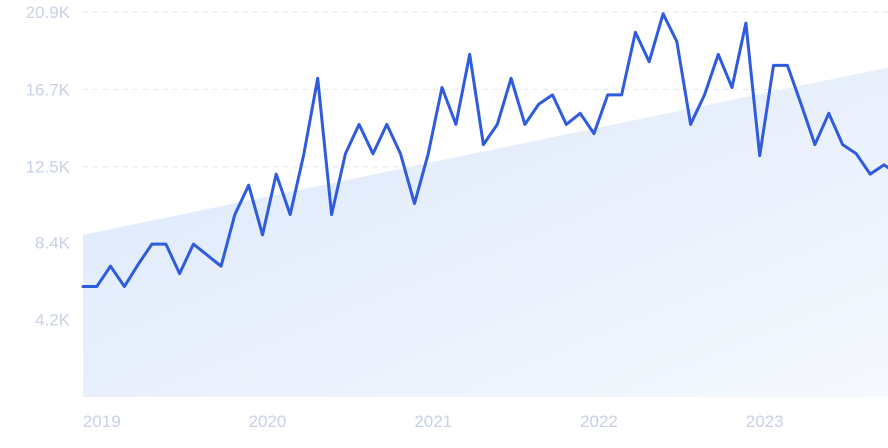 This screenshot has height=448, width=888. Describe the element at coordinates (268, 421) in the screenshot. I see `x-tick-label: 2020` at that location.